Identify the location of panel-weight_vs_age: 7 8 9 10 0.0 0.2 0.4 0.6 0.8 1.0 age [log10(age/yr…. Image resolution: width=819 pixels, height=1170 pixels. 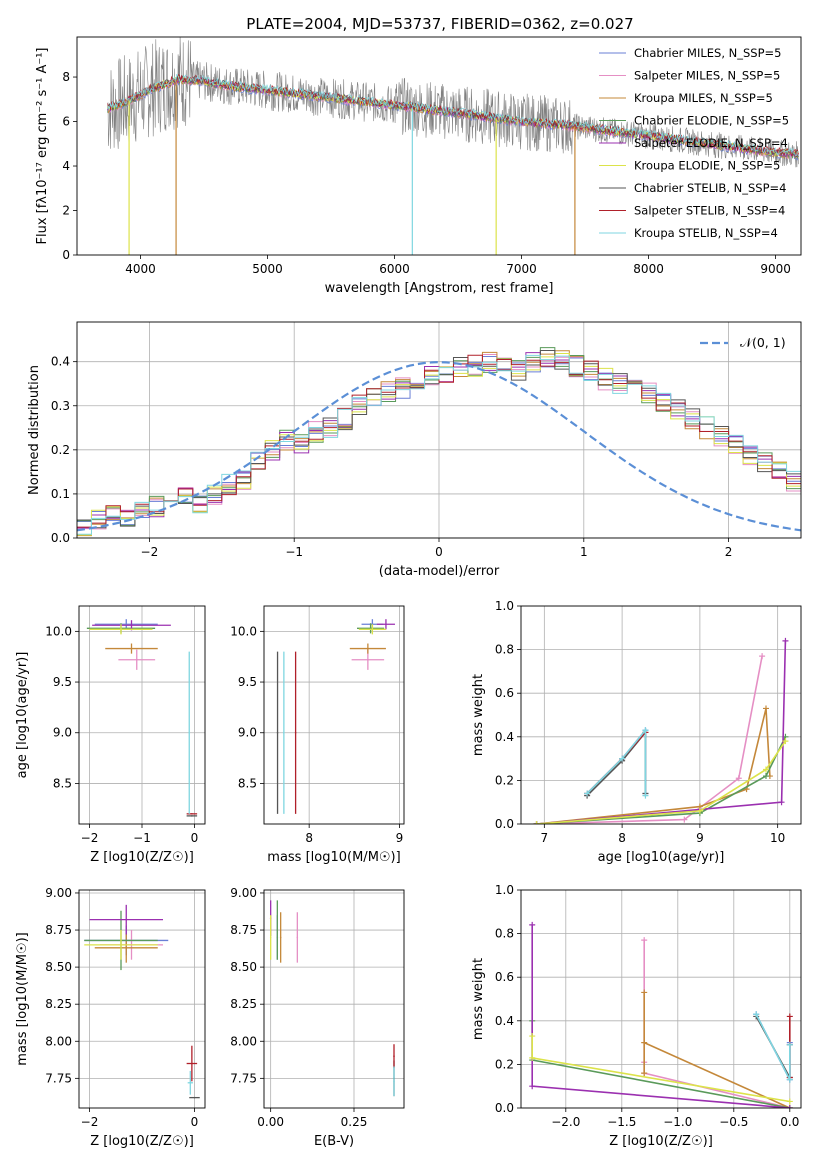
(636, 732).